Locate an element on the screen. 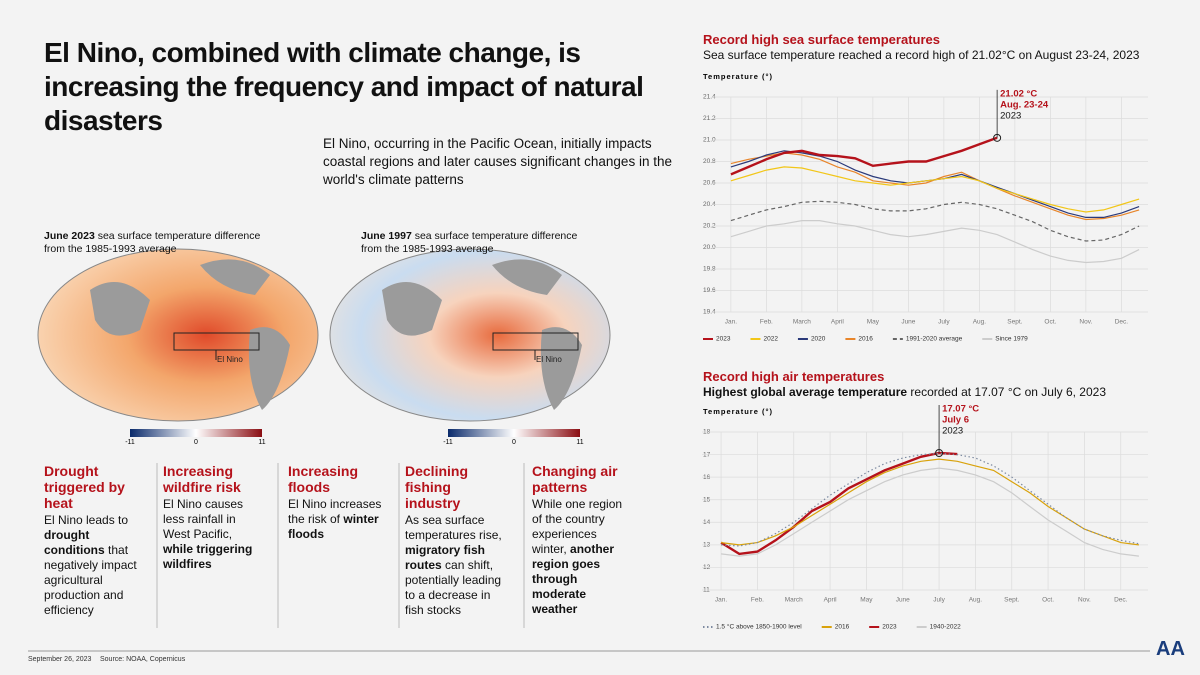 Image resolution: width=1200 pixels, height=675 pixels. legend-label: 2020 is located at coordinates (818, 339).